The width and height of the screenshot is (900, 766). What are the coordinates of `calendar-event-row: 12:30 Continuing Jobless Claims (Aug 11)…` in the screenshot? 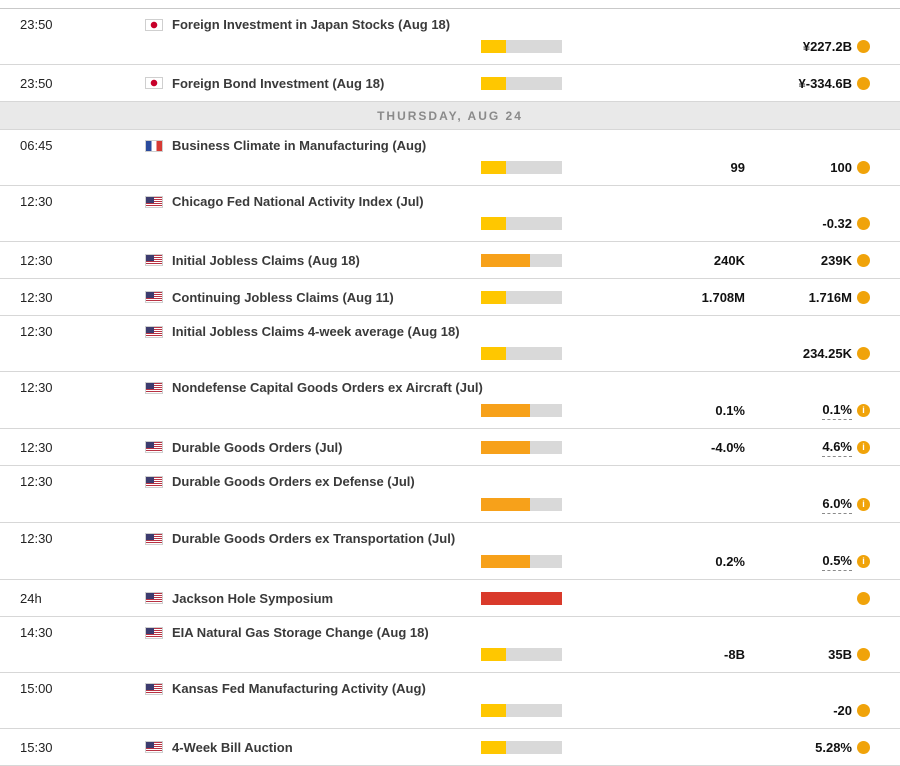 It's located at (450, 297).